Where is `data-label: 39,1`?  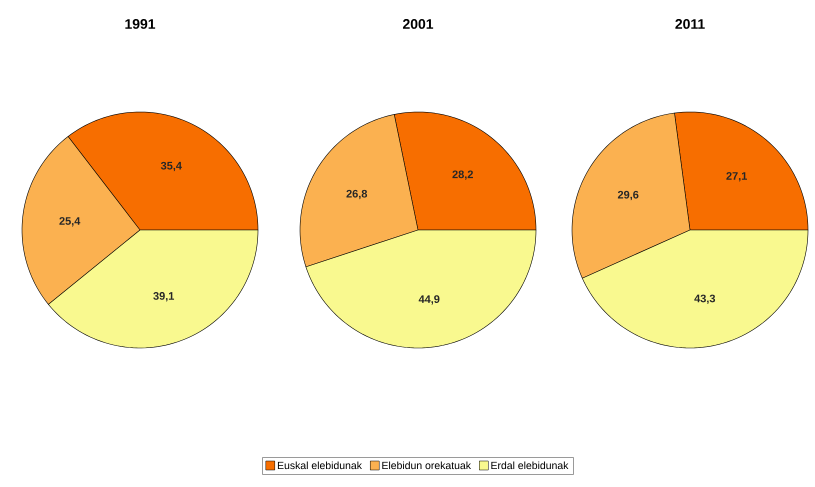 data-label: 39,1 is located at coordinates (163, 297).